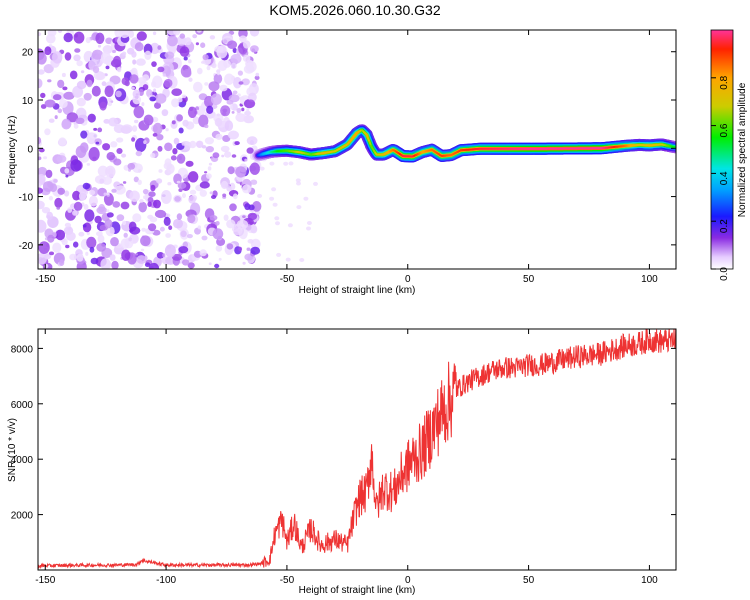 Image resolution: width=750 pixels, height=600 pixels. I want to click on snr-y-tick-label: 6000, so click(22, 405).